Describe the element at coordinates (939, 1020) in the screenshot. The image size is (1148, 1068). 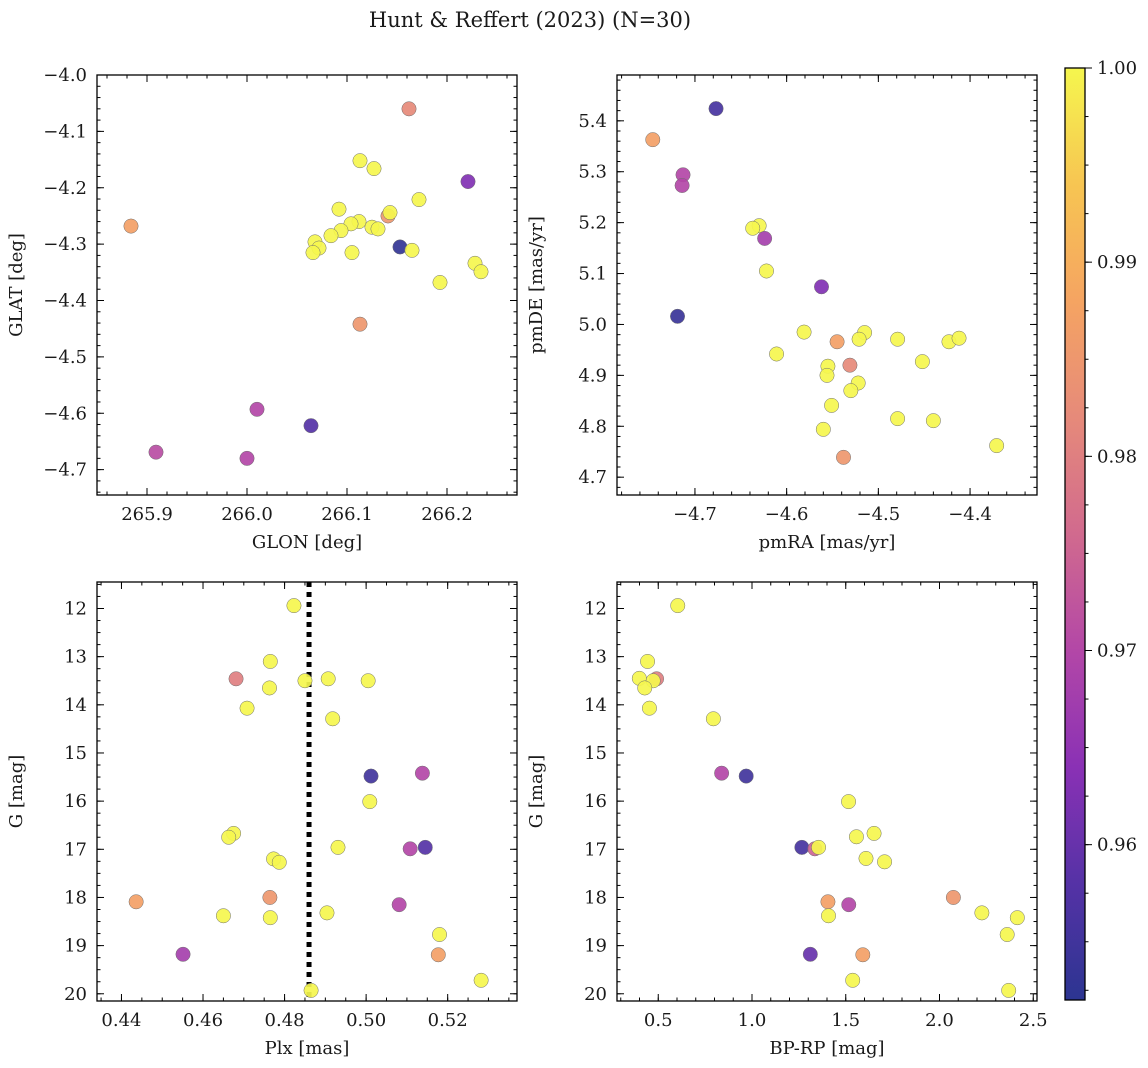
I see `x-tick-label: 2.0` at that location.